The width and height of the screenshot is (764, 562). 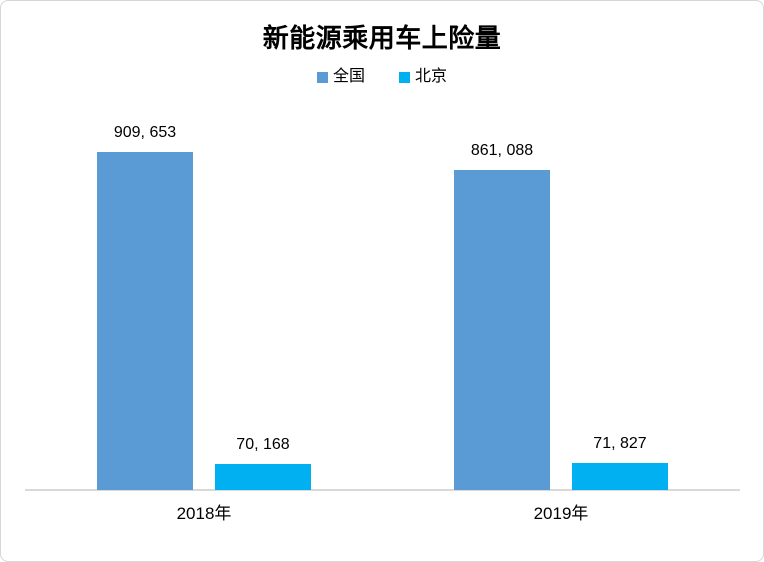 I want to click on x-axis-label: 2018年, so click(x=204, y=513).